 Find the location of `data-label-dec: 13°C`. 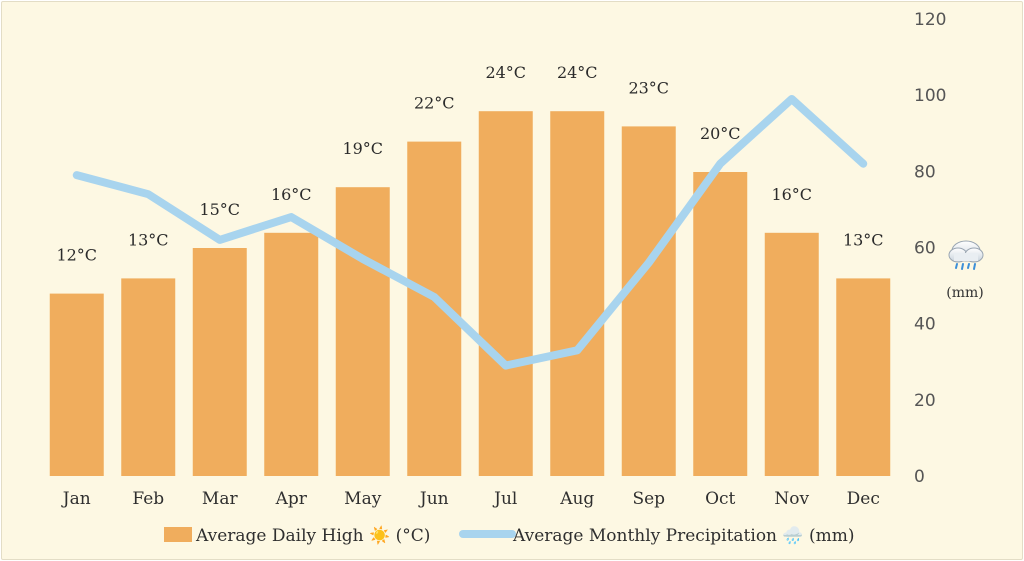

data-label-dec: 13°C is located at coordinates (863, 239).